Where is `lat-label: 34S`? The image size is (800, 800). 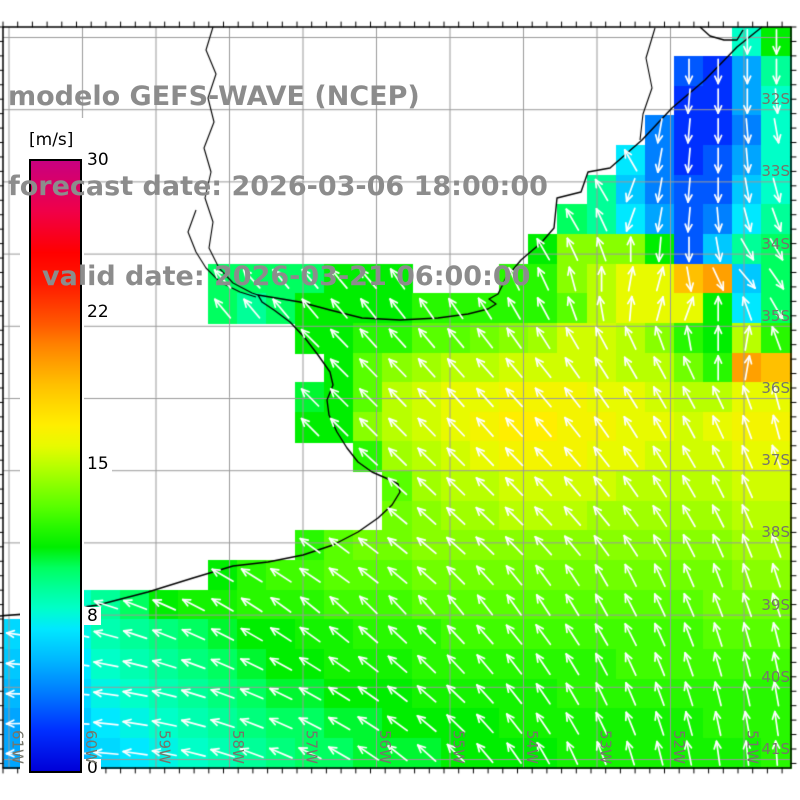
lat-label: 34S is located at coordinates (775, 243).